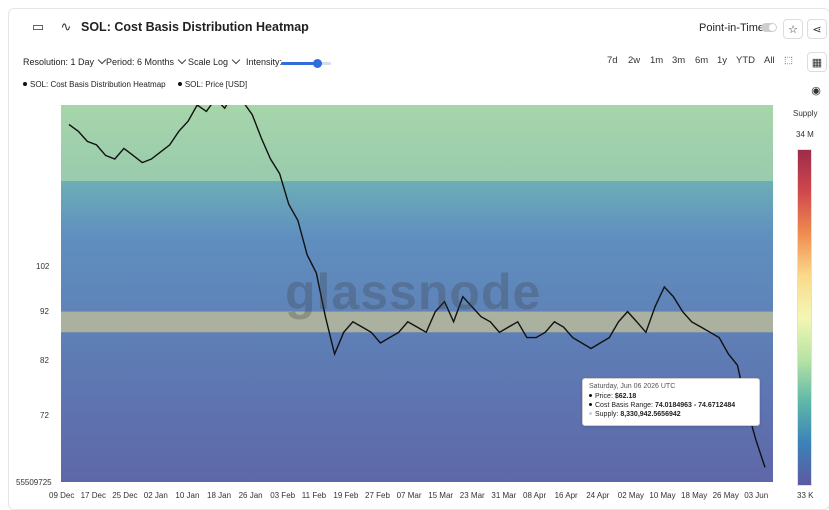  Describe the element at coordinates (805, 495) in the screenshot. I see `colorbar-min-label: 33 K` at that location.